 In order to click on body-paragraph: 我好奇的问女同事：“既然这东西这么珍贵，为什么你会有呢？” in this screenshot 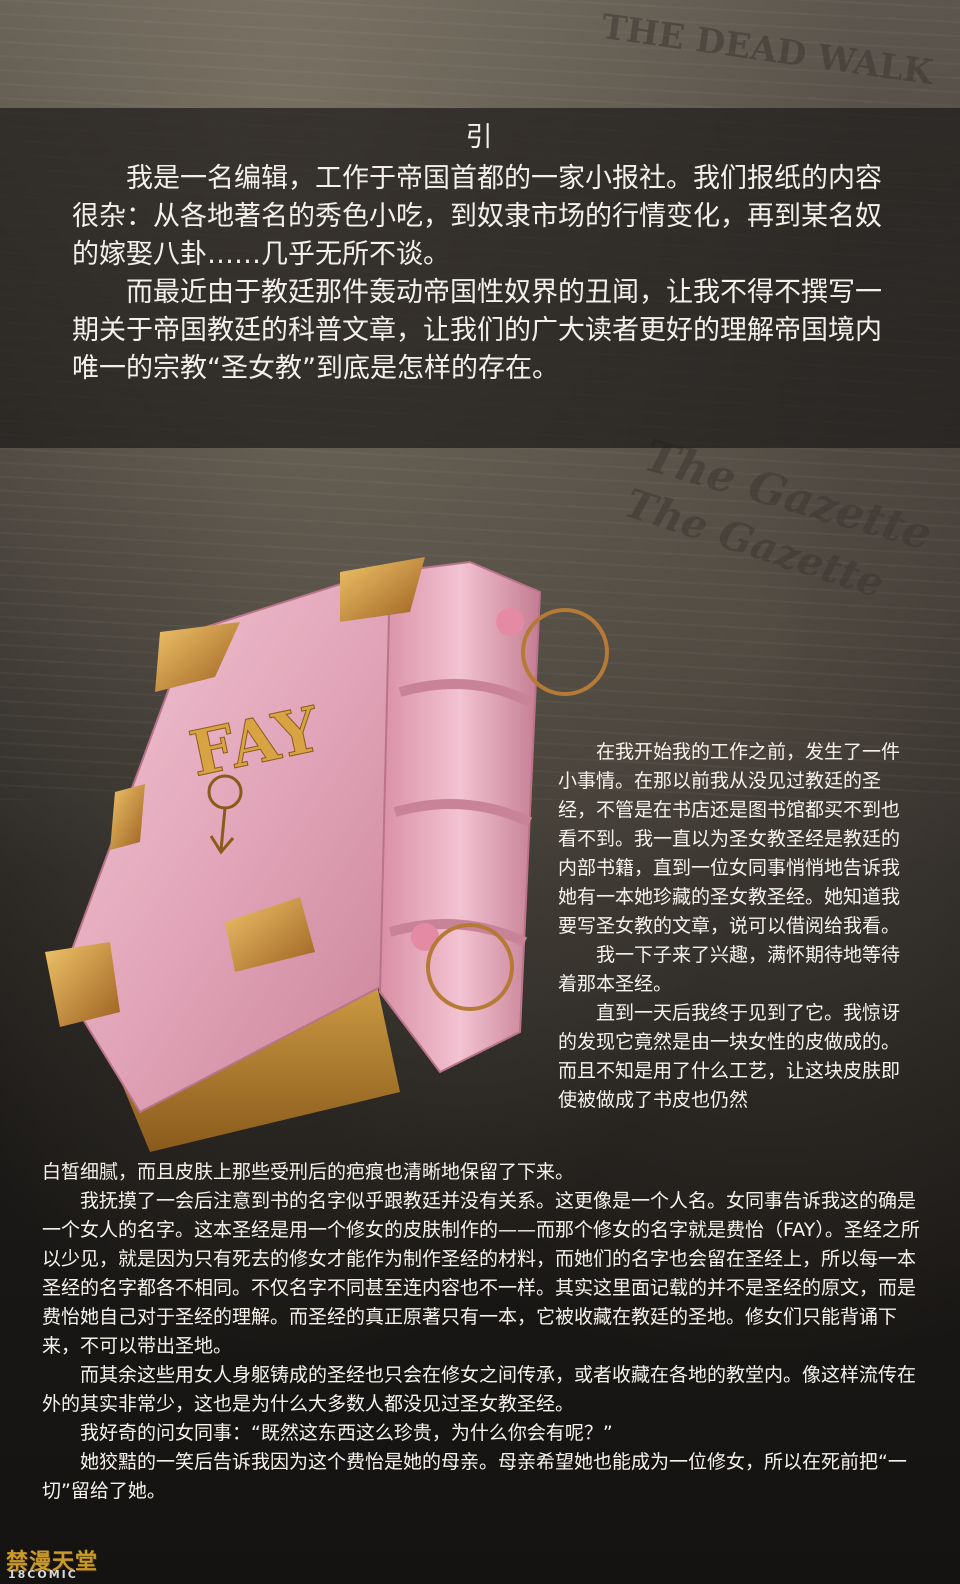, I will do `click(346, 1433)`.